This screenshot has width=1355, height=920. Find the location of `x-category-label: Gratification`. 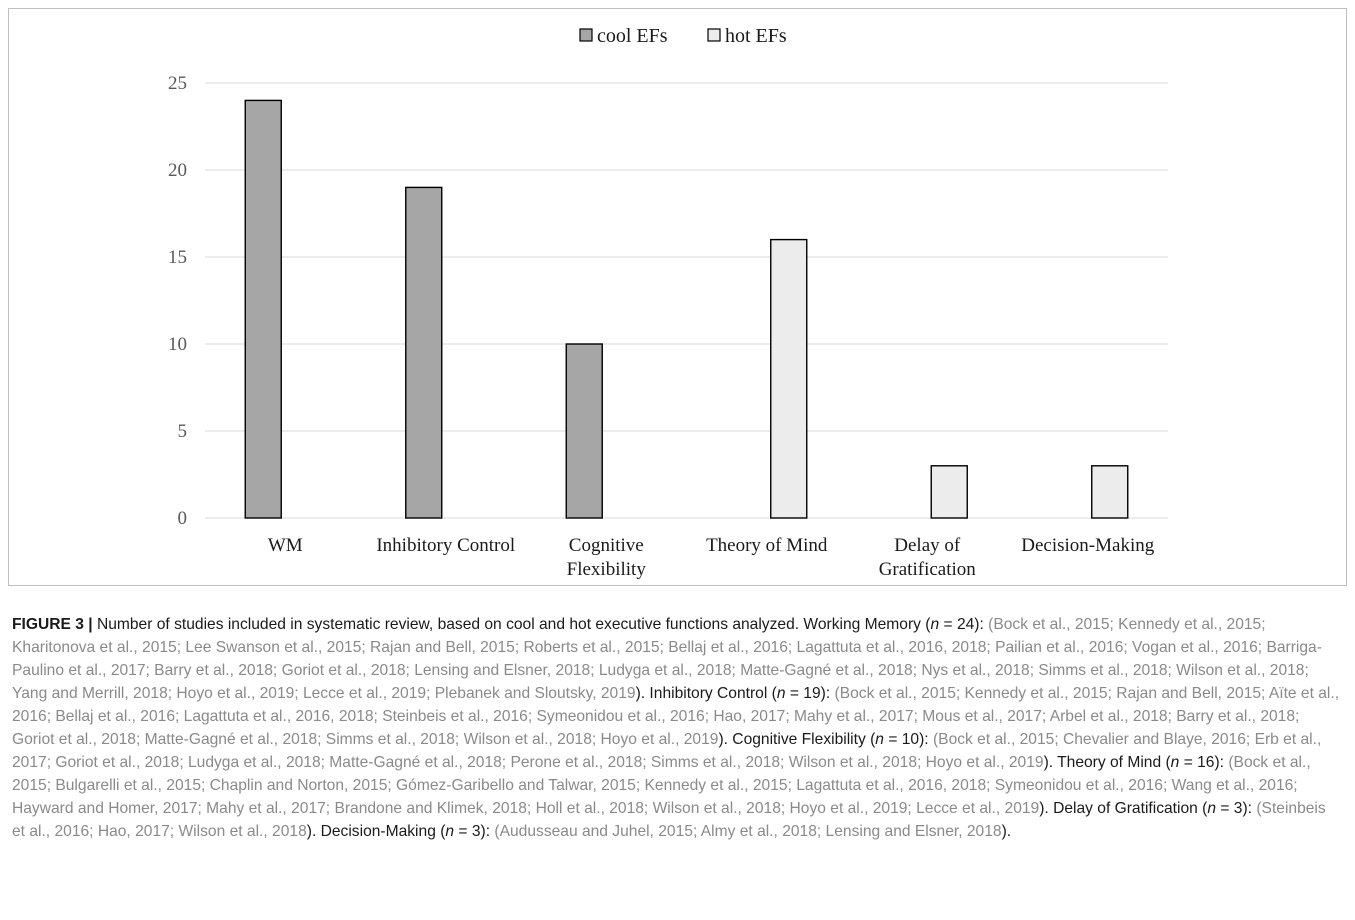

x-category-label: Gratification is located at coordinates (928, 569).